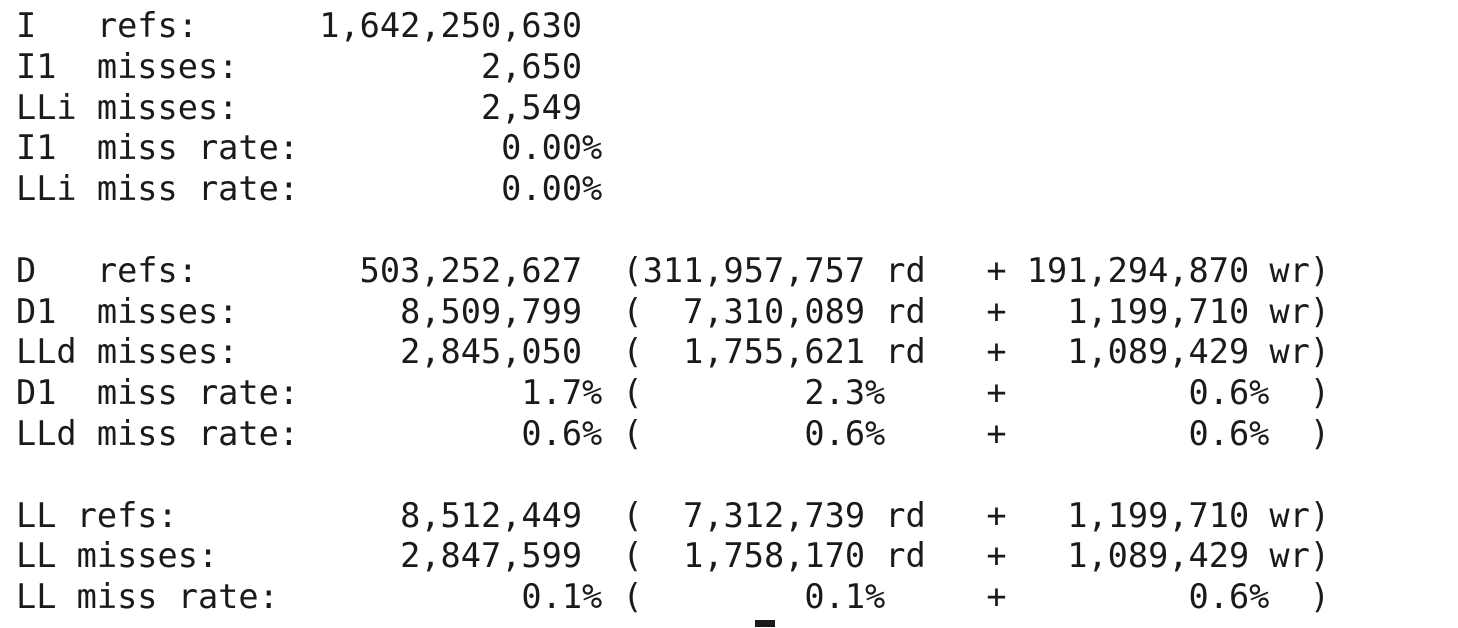 This screenshot has width=1458, height=628. What do you see at coordinates (673, 433) in the screenshot?
I see `output-line-lld-miss-rate: LLd miss rate: 0.6% ( 0.6% + 0.6% )` at bounding box center [673, 433].